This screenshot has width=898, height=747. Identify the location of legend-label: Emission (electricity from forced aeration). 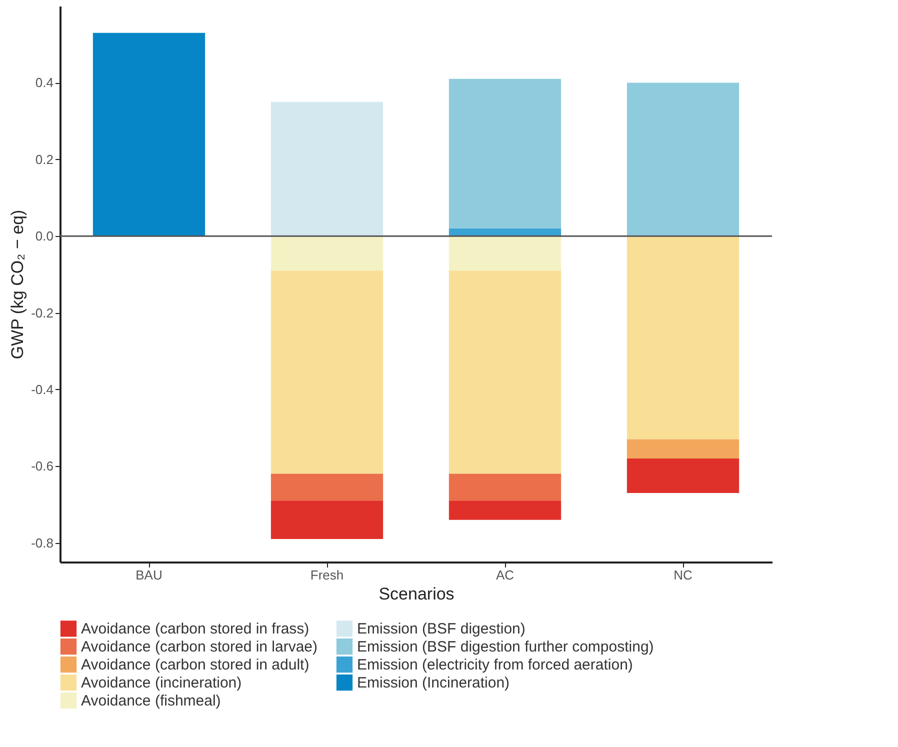
(495, 665).